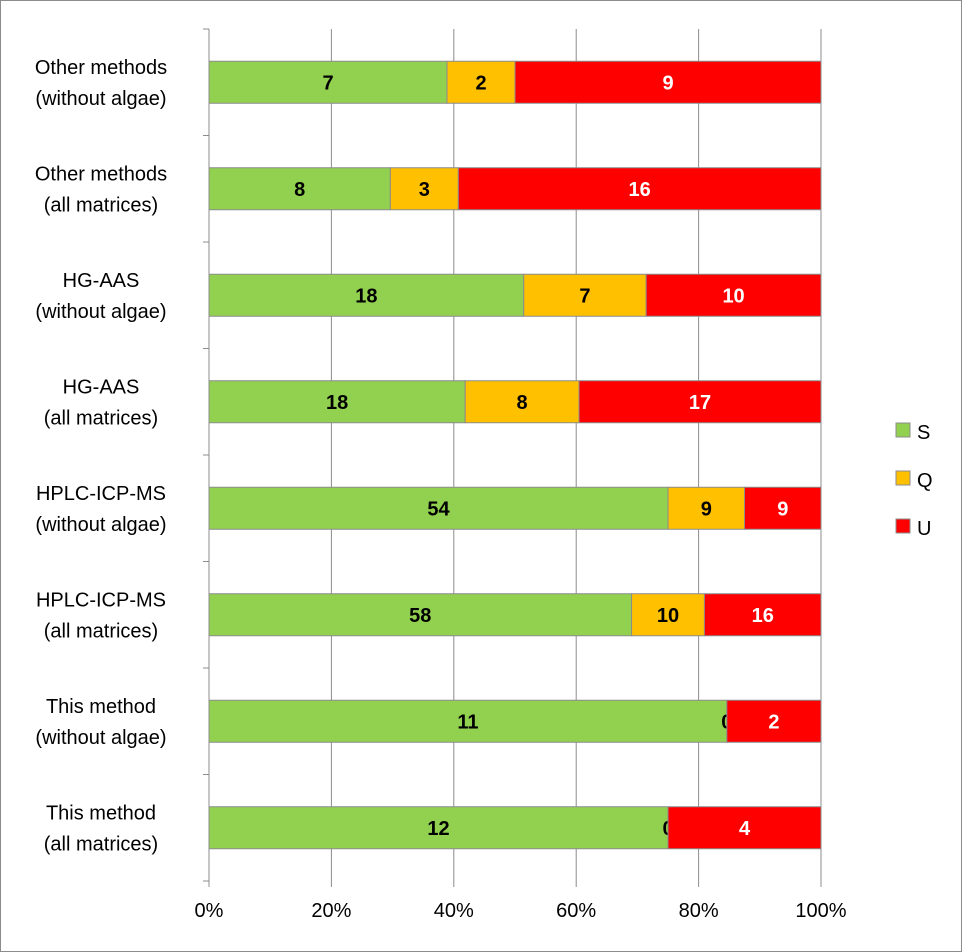 This screenshot has width=962, height=952. What do you see at coordinates (903, 526) in the screenshot?
I see `legend-swatch-u` at bounding box center [903, 526].